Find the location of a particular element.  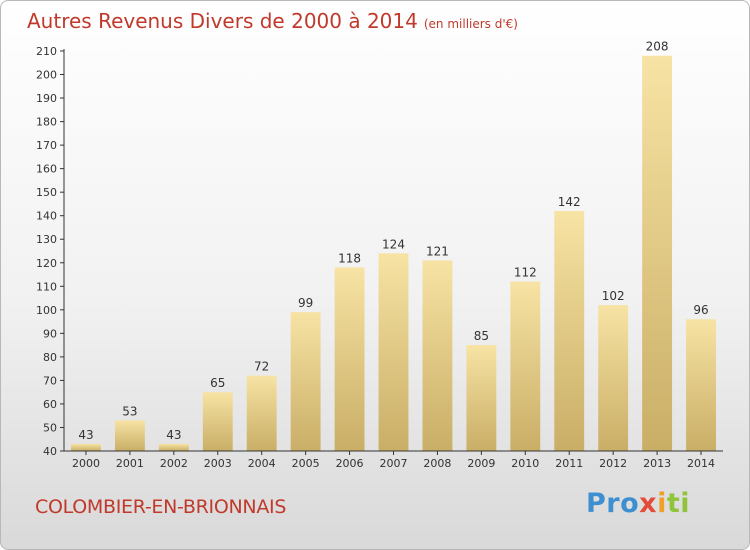

value-label-2000: 43 is located at coordinates (85, 435).